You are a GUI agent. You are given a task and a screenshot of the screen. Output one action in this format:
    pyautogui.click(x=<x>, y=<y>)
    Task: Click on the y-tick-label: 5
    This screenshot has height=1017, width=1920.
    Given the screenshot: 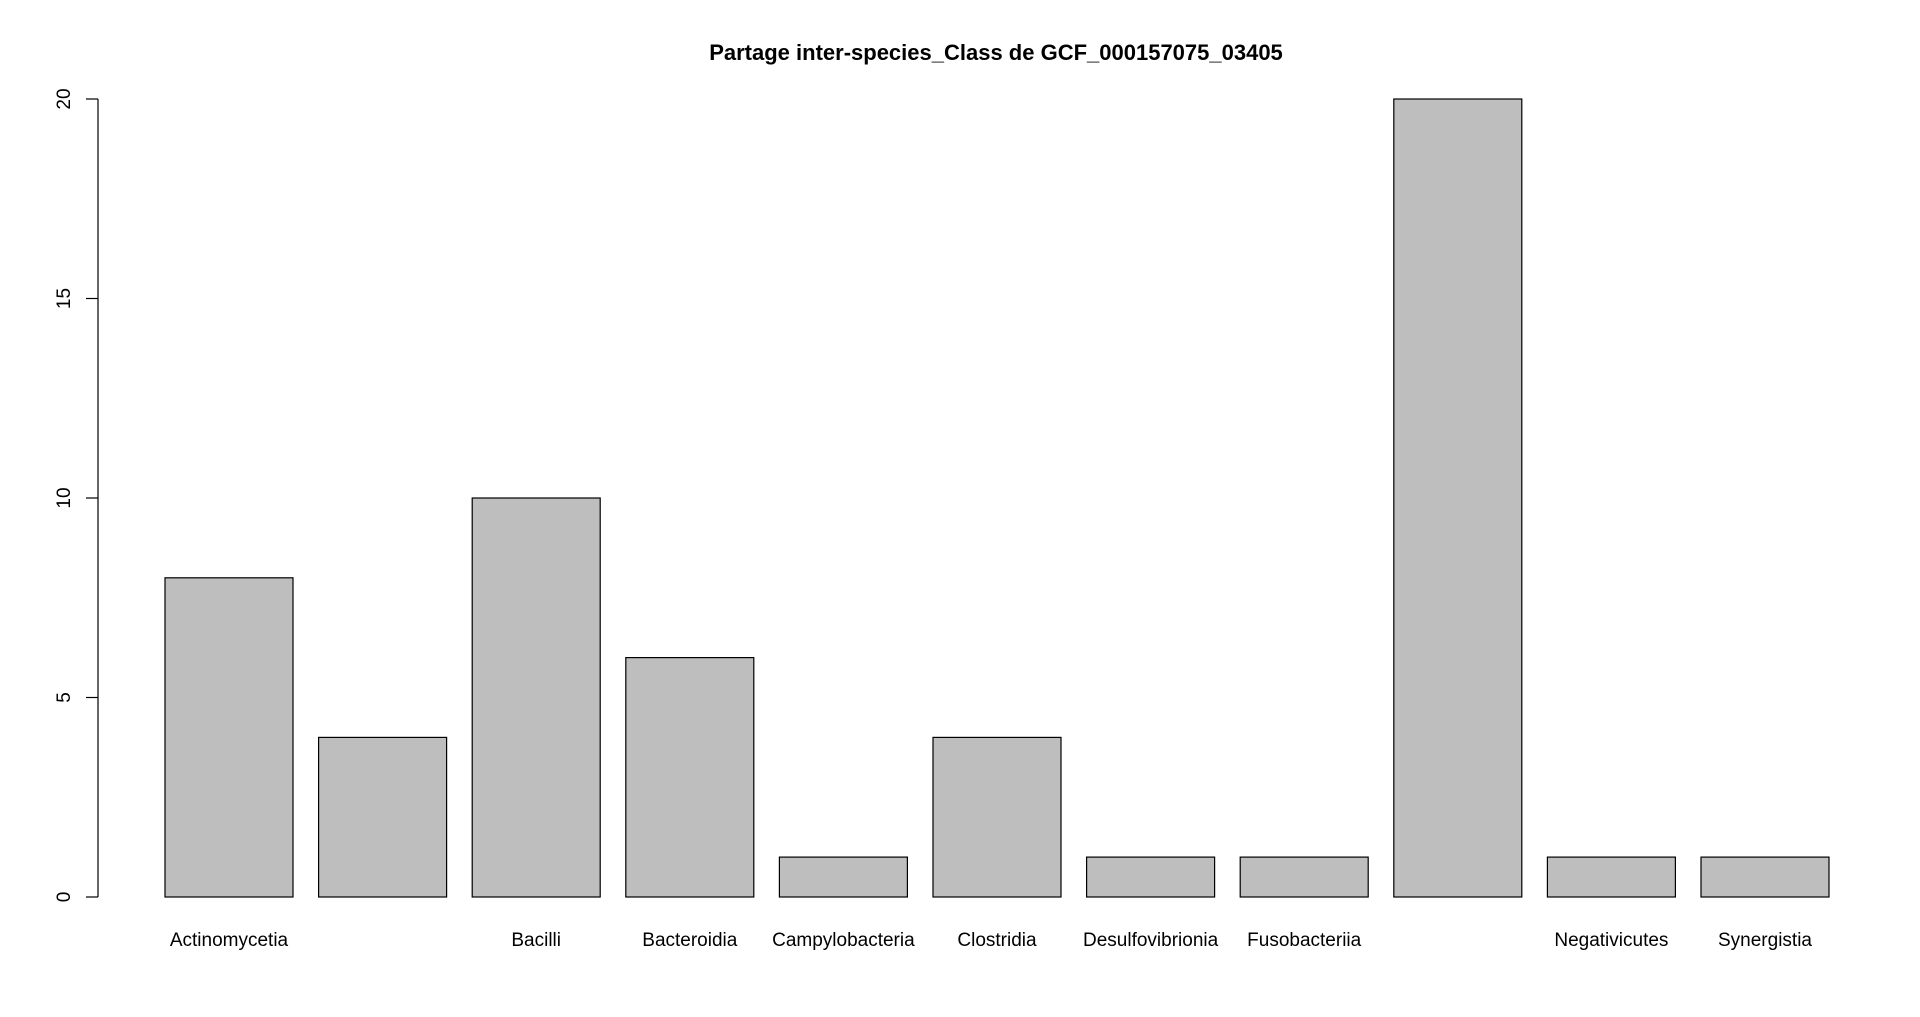 What is the action you would take?
    pyautogui.click(x=64, y=697)
    